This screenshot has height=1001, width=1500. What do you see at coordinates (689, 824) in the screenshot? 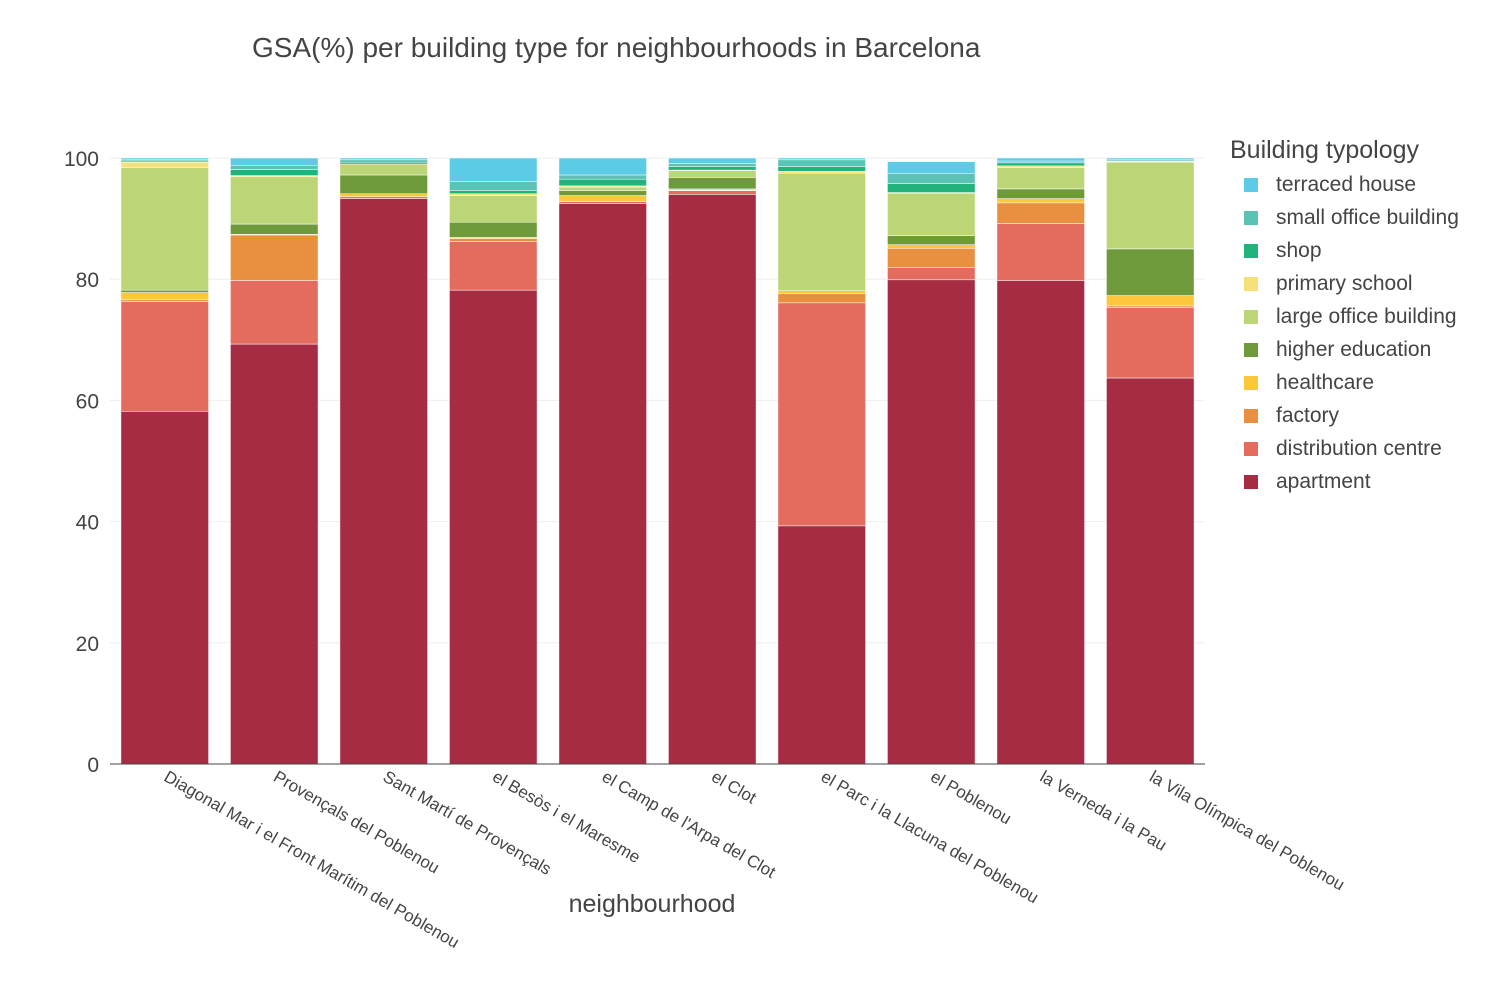
I see `x-tick-label: el Camp de l'Arpa del Clot` at bounding box center [689, 824].